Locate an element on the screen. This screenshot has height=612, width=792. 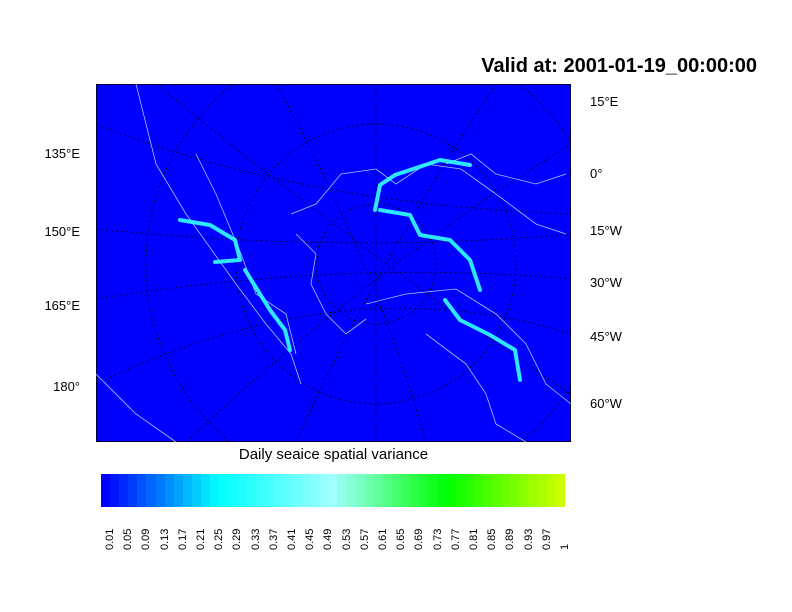
colorbar-tick-label: 0.01 is located at coordinates (110, 539).